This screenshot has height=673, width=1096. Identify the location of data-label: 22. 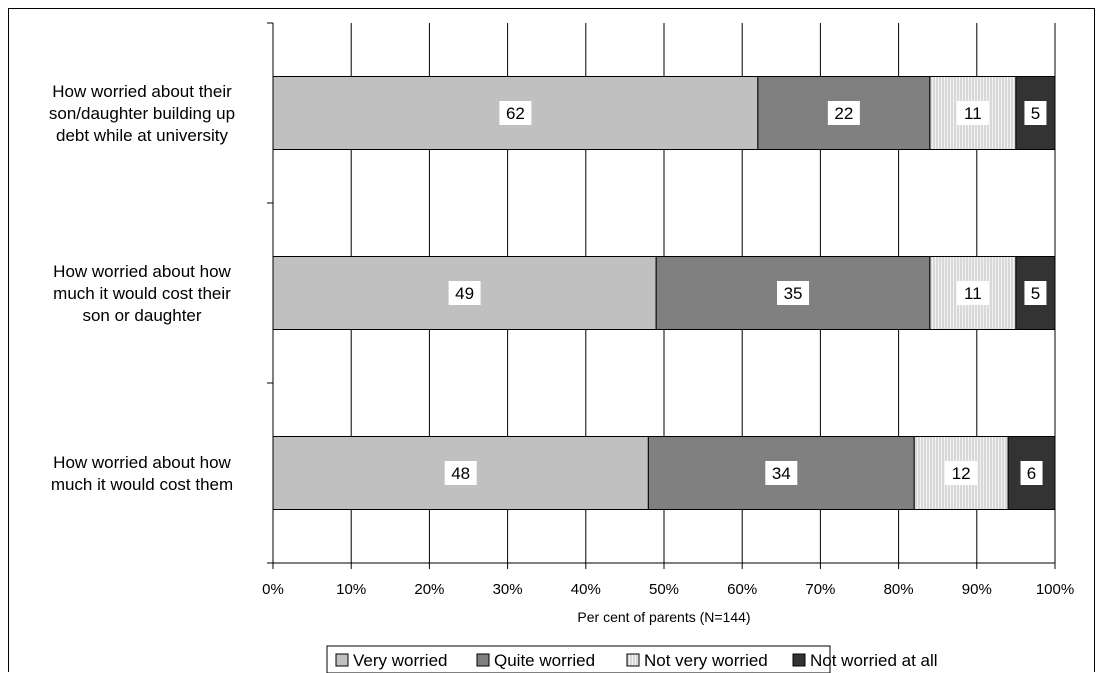
(843, 113).